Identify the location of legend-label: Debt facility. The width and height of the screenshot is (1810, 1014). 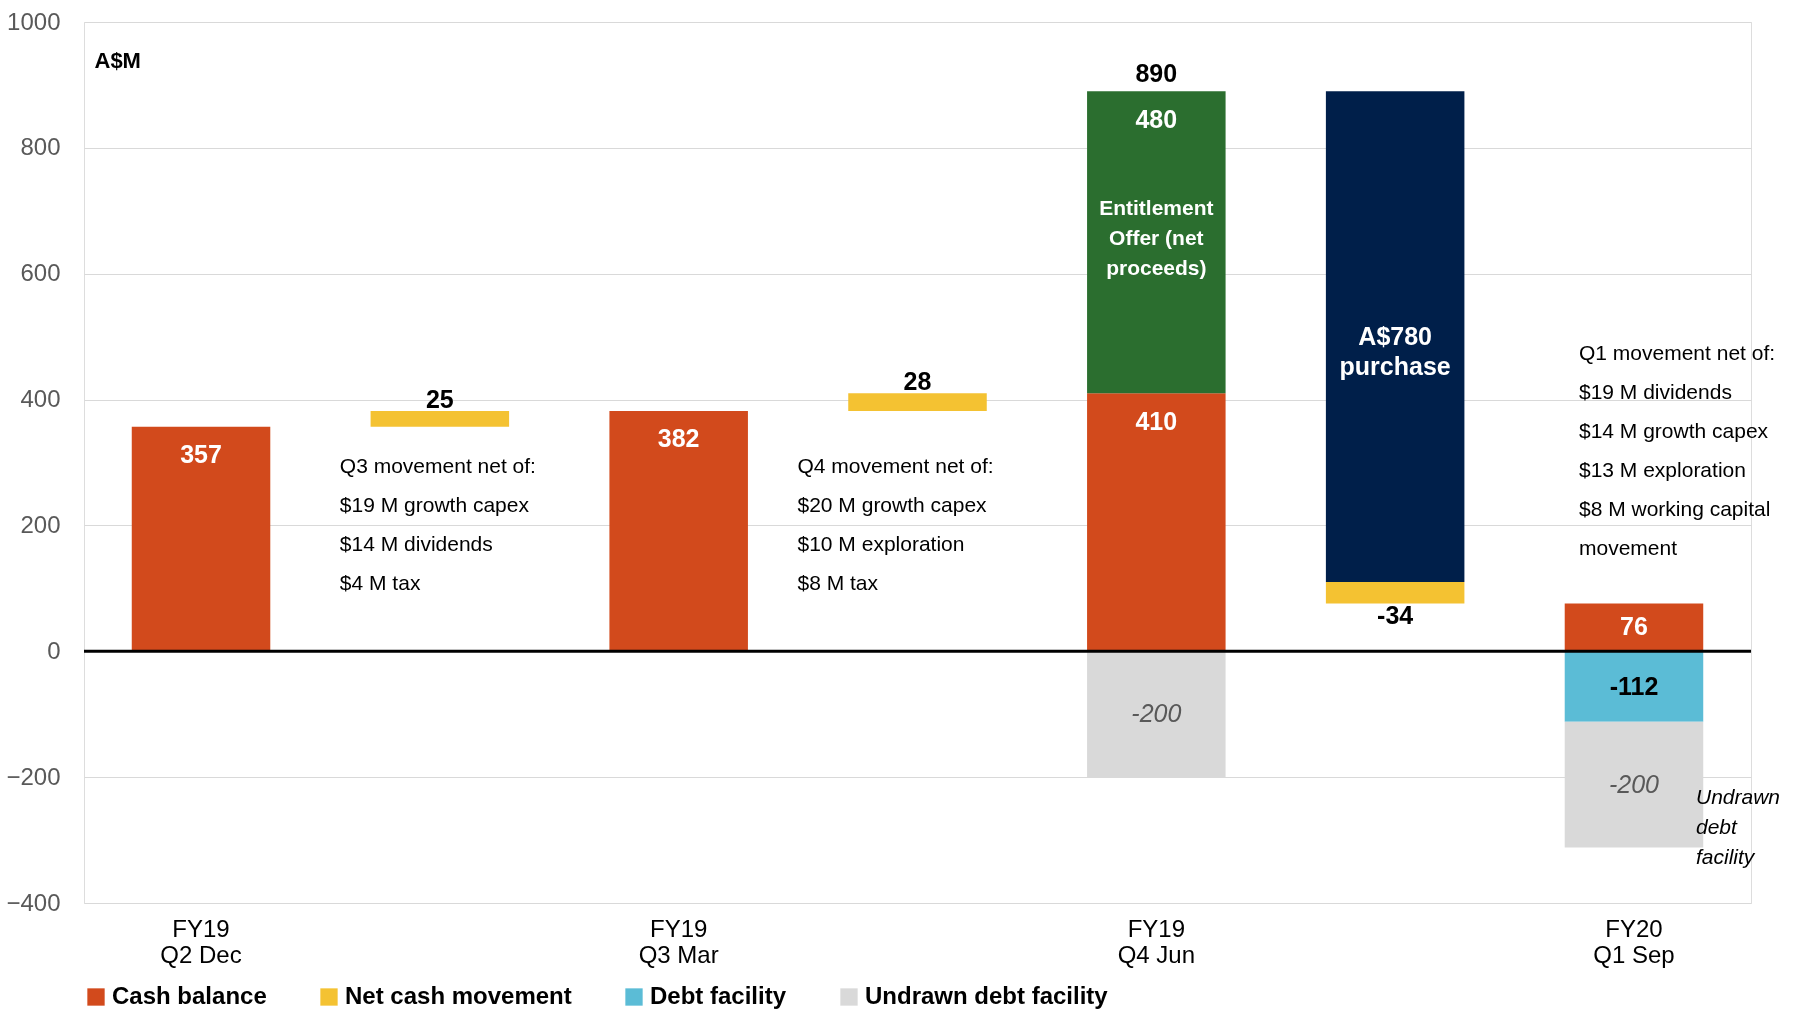
(718, 995).